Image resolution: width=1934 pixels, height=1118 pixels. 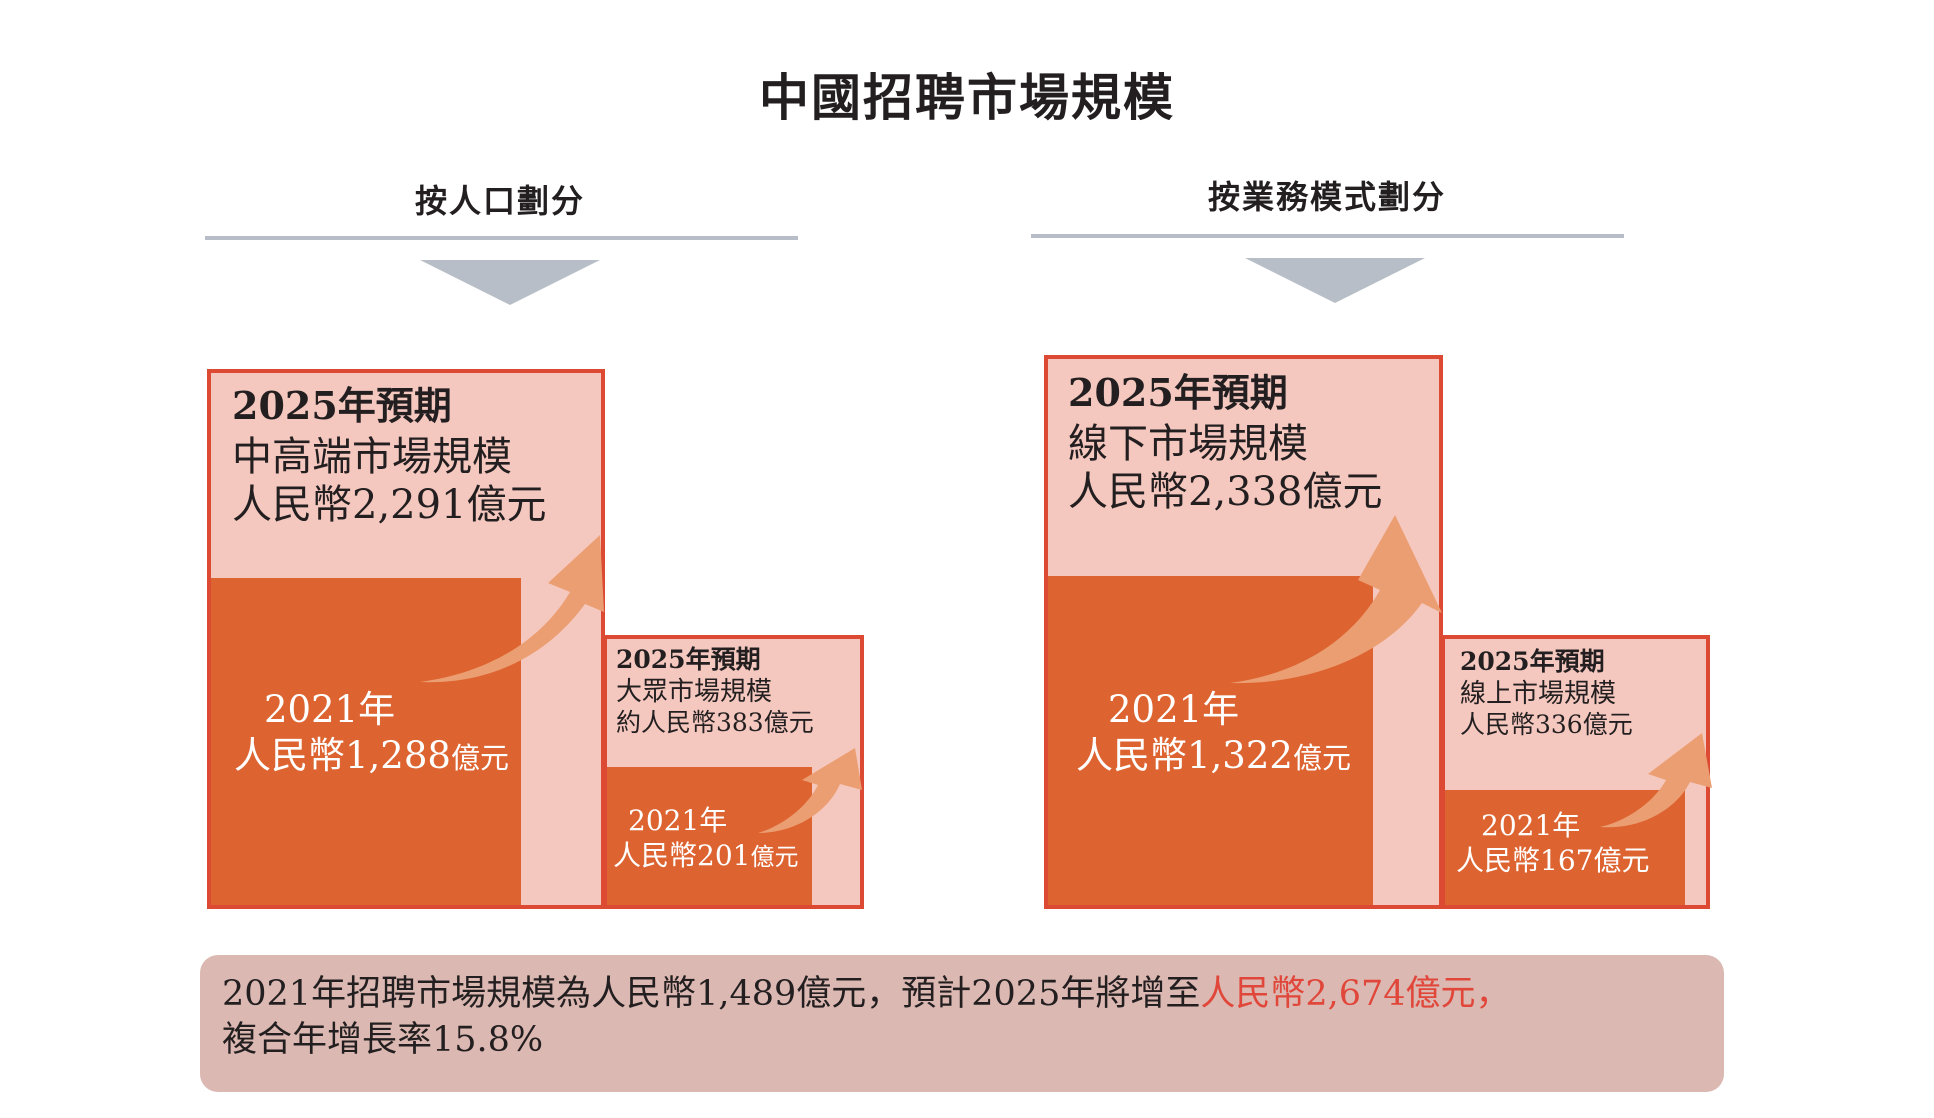 What do you see at coordinates (1355, 994) in the screenshot?
I see `summary-highlight: 人民幣2,674億元，` at bounding box center [1355, 994].